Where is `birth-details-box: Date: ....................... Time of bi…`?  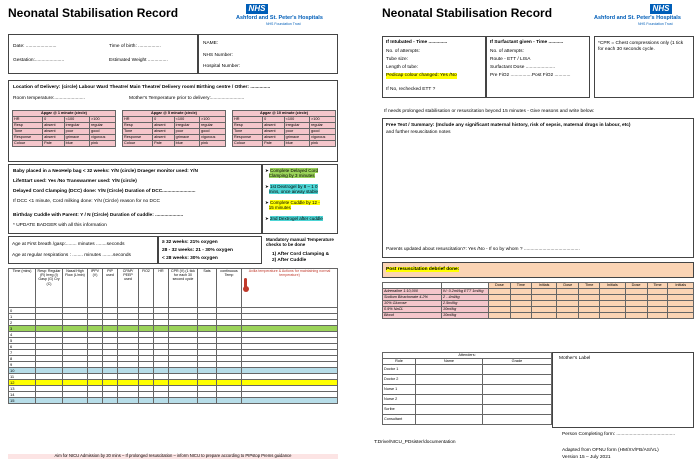 birth-details-box: Date: ....................... Time of bi… is located at coordinates (103, 54).